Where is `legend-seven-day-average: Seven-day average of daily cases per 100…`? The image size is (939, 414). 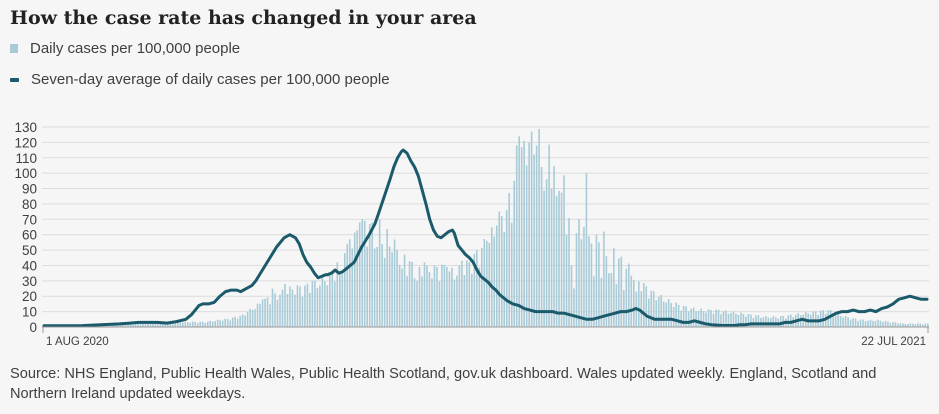
legend-seven-day-average: Seven-day average of daily cases per 100… is located at coordinates (200, 79).